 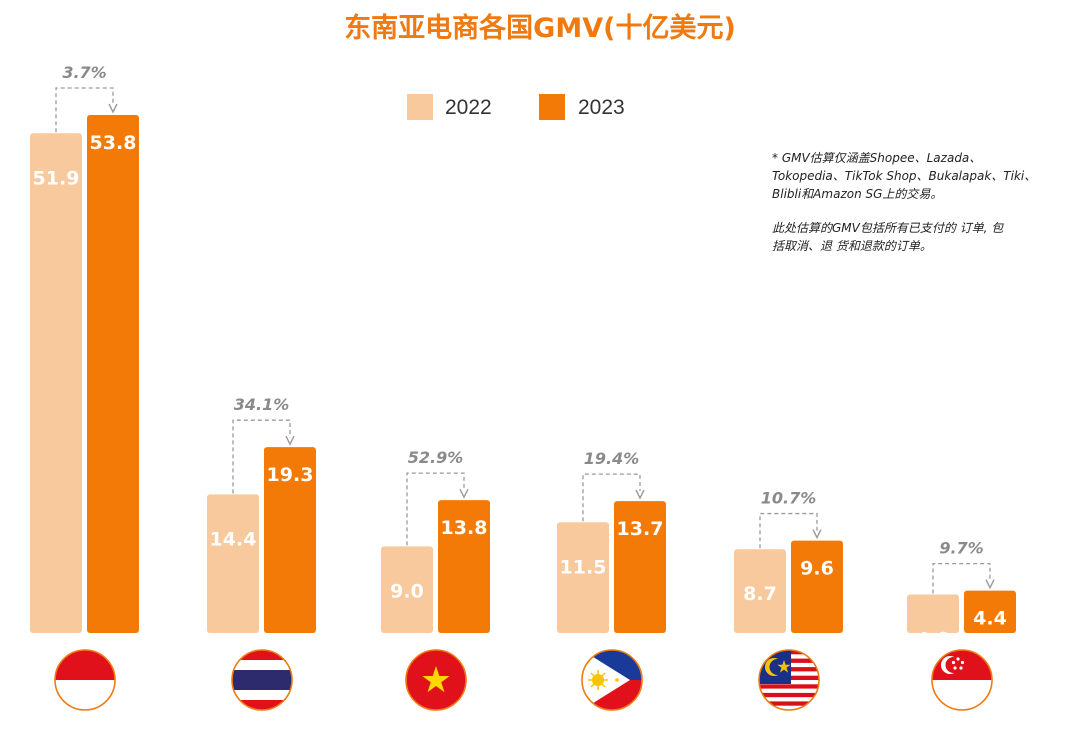 I want to click on thailand-flag-icon, so click(x=262, y=680).